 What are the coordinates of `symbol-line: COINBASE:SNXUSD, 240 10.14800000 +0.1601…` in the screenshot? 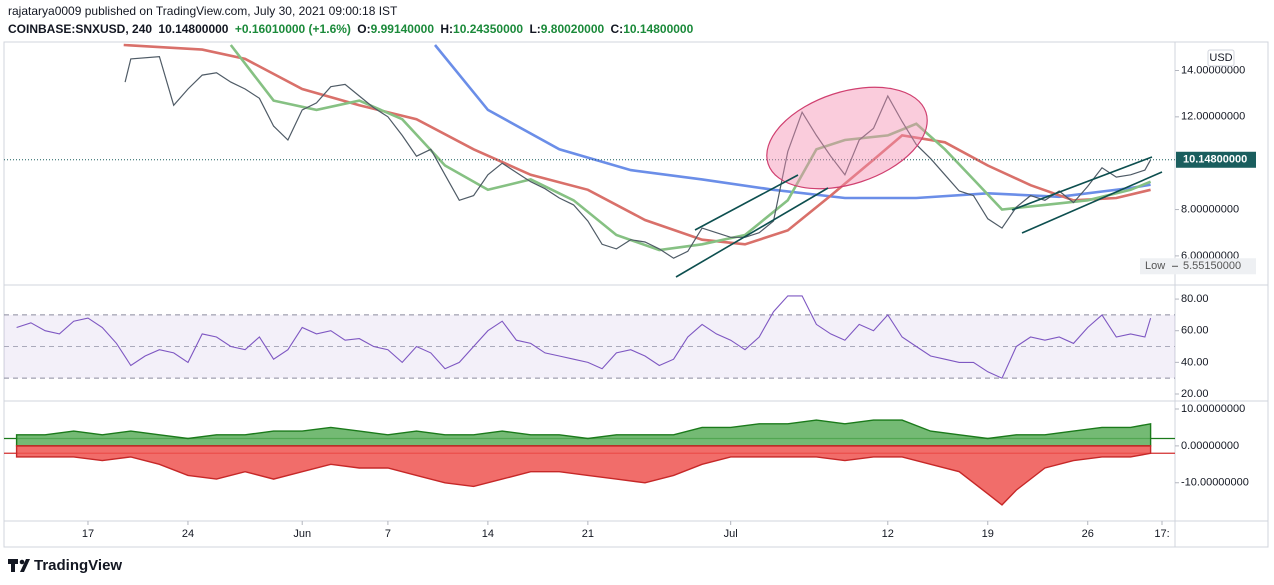 It's located at (352, 29).